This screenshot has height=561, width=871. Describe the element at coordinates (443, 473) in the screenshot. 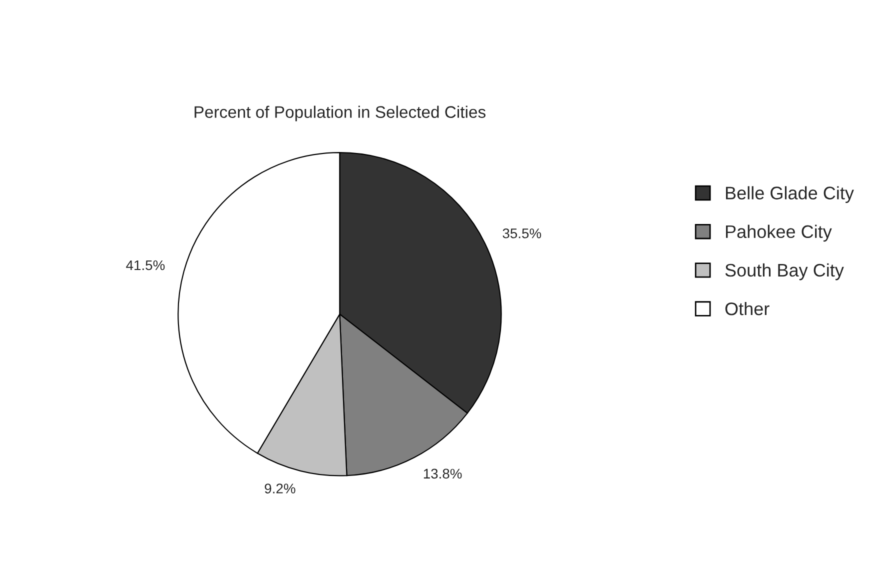

I see `data-label: 13.8%` at that location.